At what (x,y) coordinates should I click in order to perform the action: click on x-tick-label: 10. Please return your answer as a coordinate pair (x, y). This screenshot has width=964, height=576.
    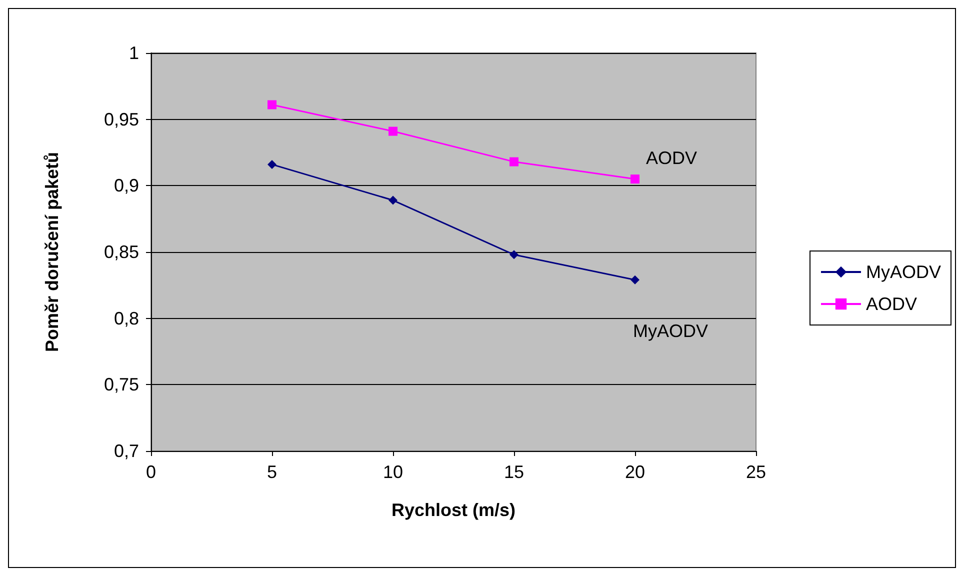
    Looking at the image, I should click on (393, 472).